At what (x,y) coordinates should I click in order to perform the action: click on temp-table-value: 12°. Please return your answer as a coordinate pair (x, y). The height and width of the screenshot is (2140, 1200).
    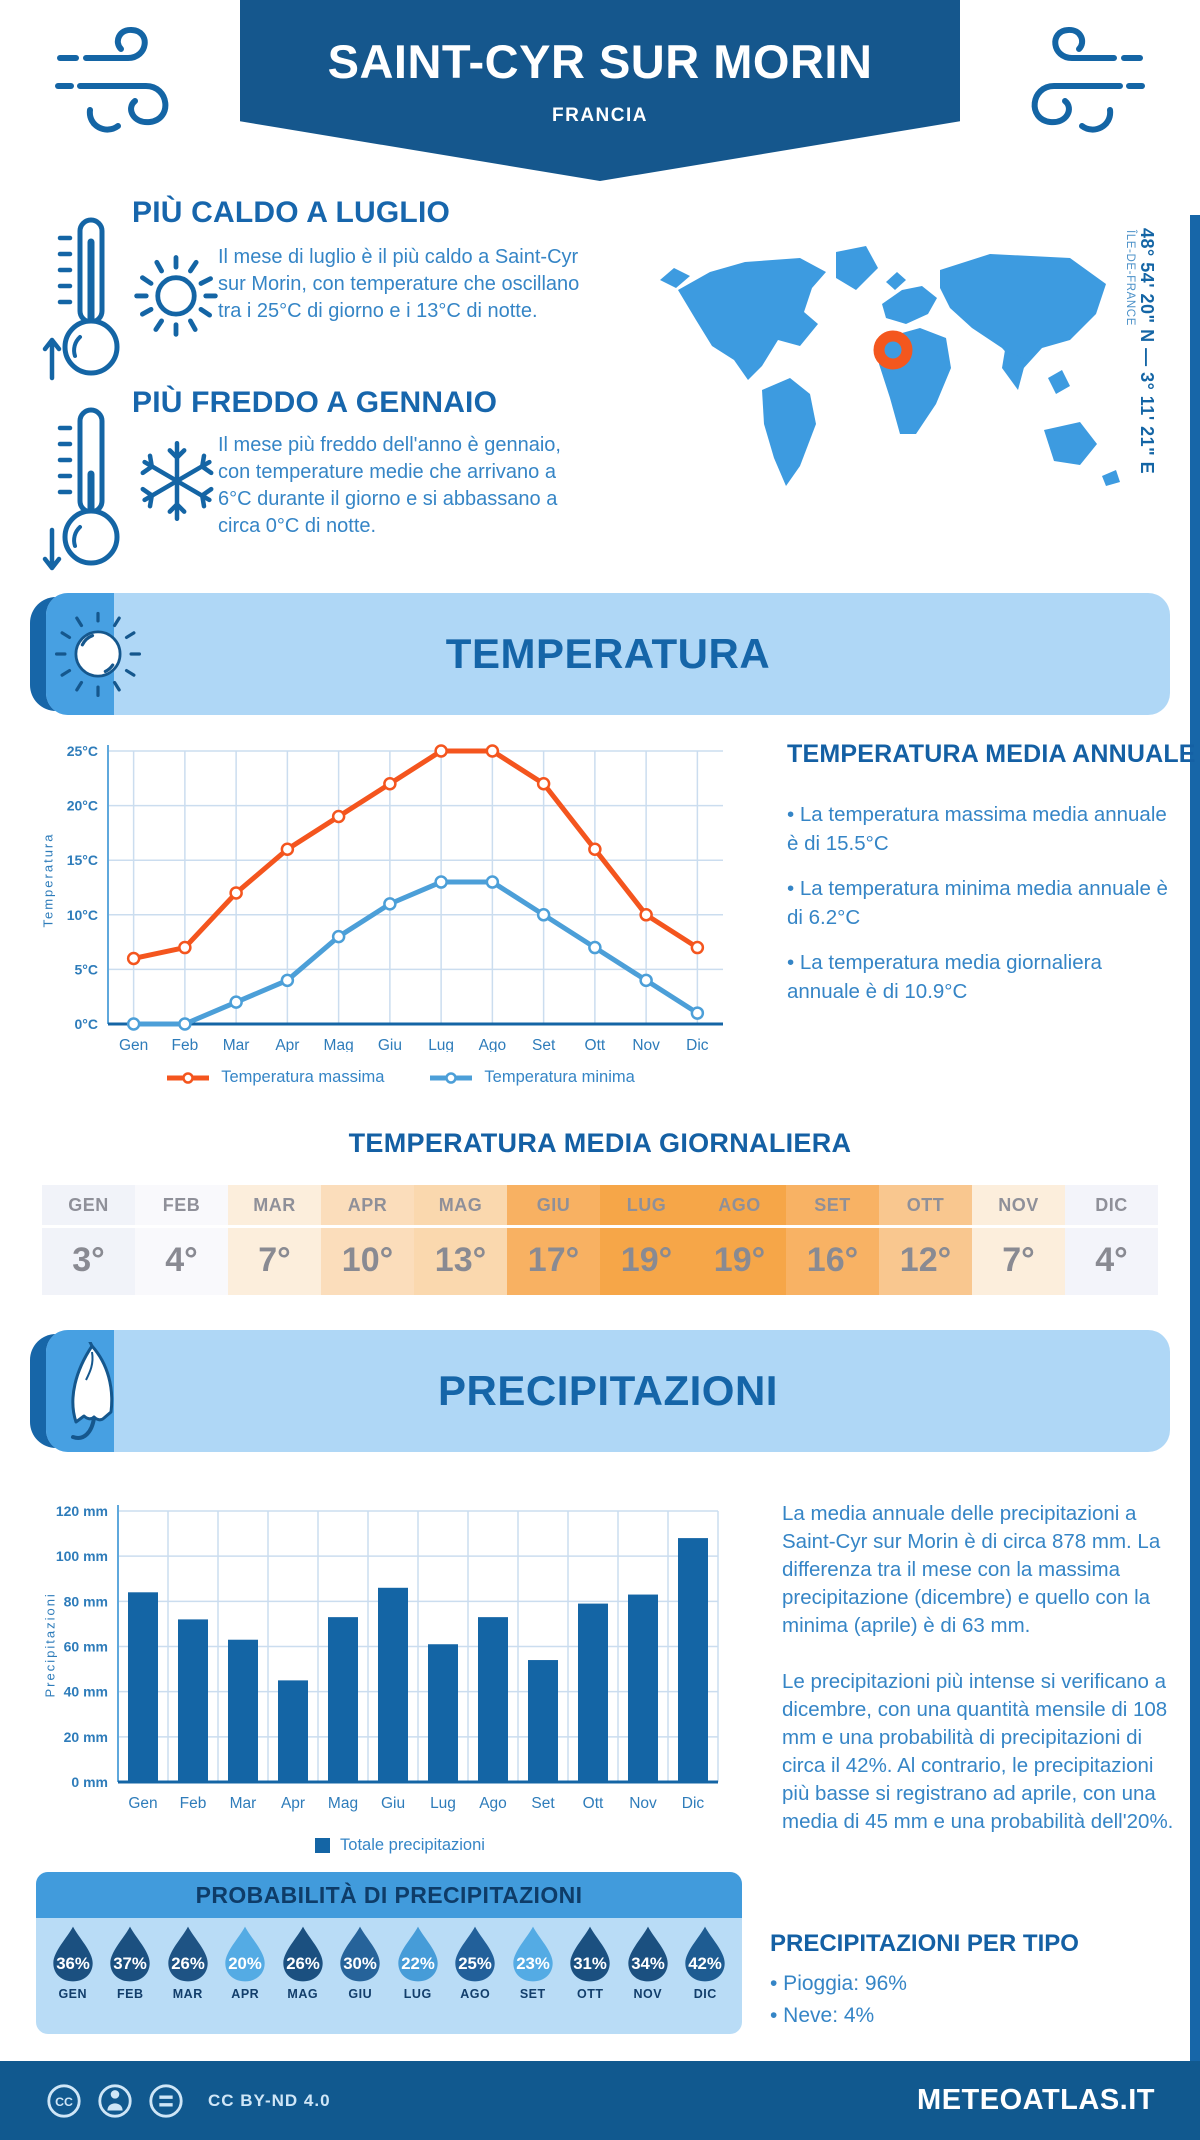
    Looking at the image, I should click on (925, 1258).